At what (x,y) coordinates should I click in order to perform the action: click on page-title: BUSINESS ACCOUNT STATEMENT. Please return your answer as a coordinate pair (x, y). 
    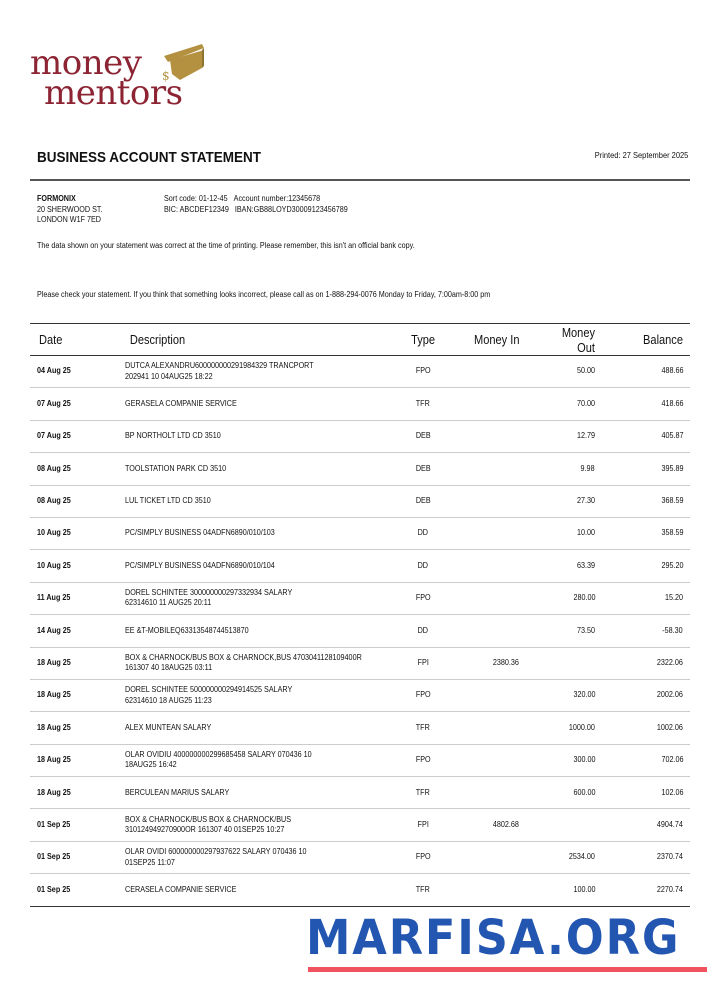
    Looking at the image, I should click on (149, 157).